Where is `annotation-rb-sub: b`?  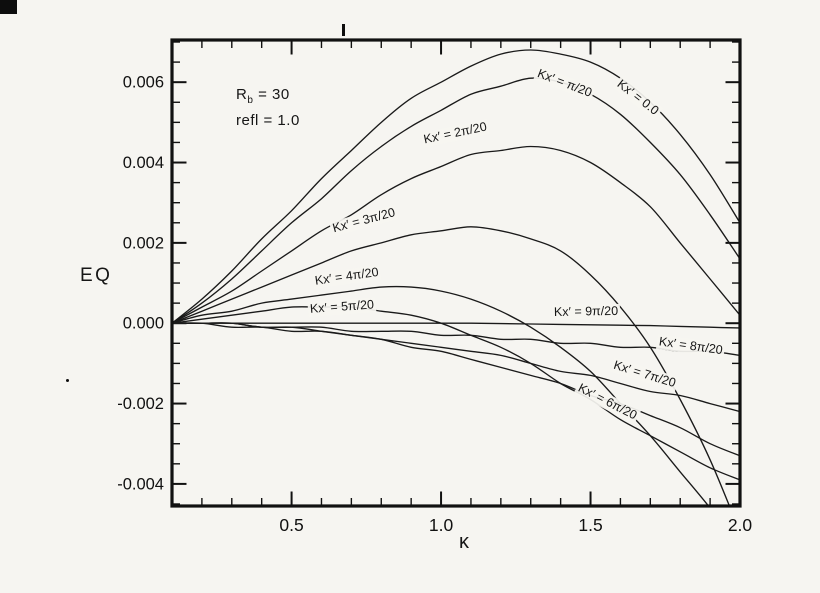 annotation-rb-sub: b is located at coordinates (250, 100).